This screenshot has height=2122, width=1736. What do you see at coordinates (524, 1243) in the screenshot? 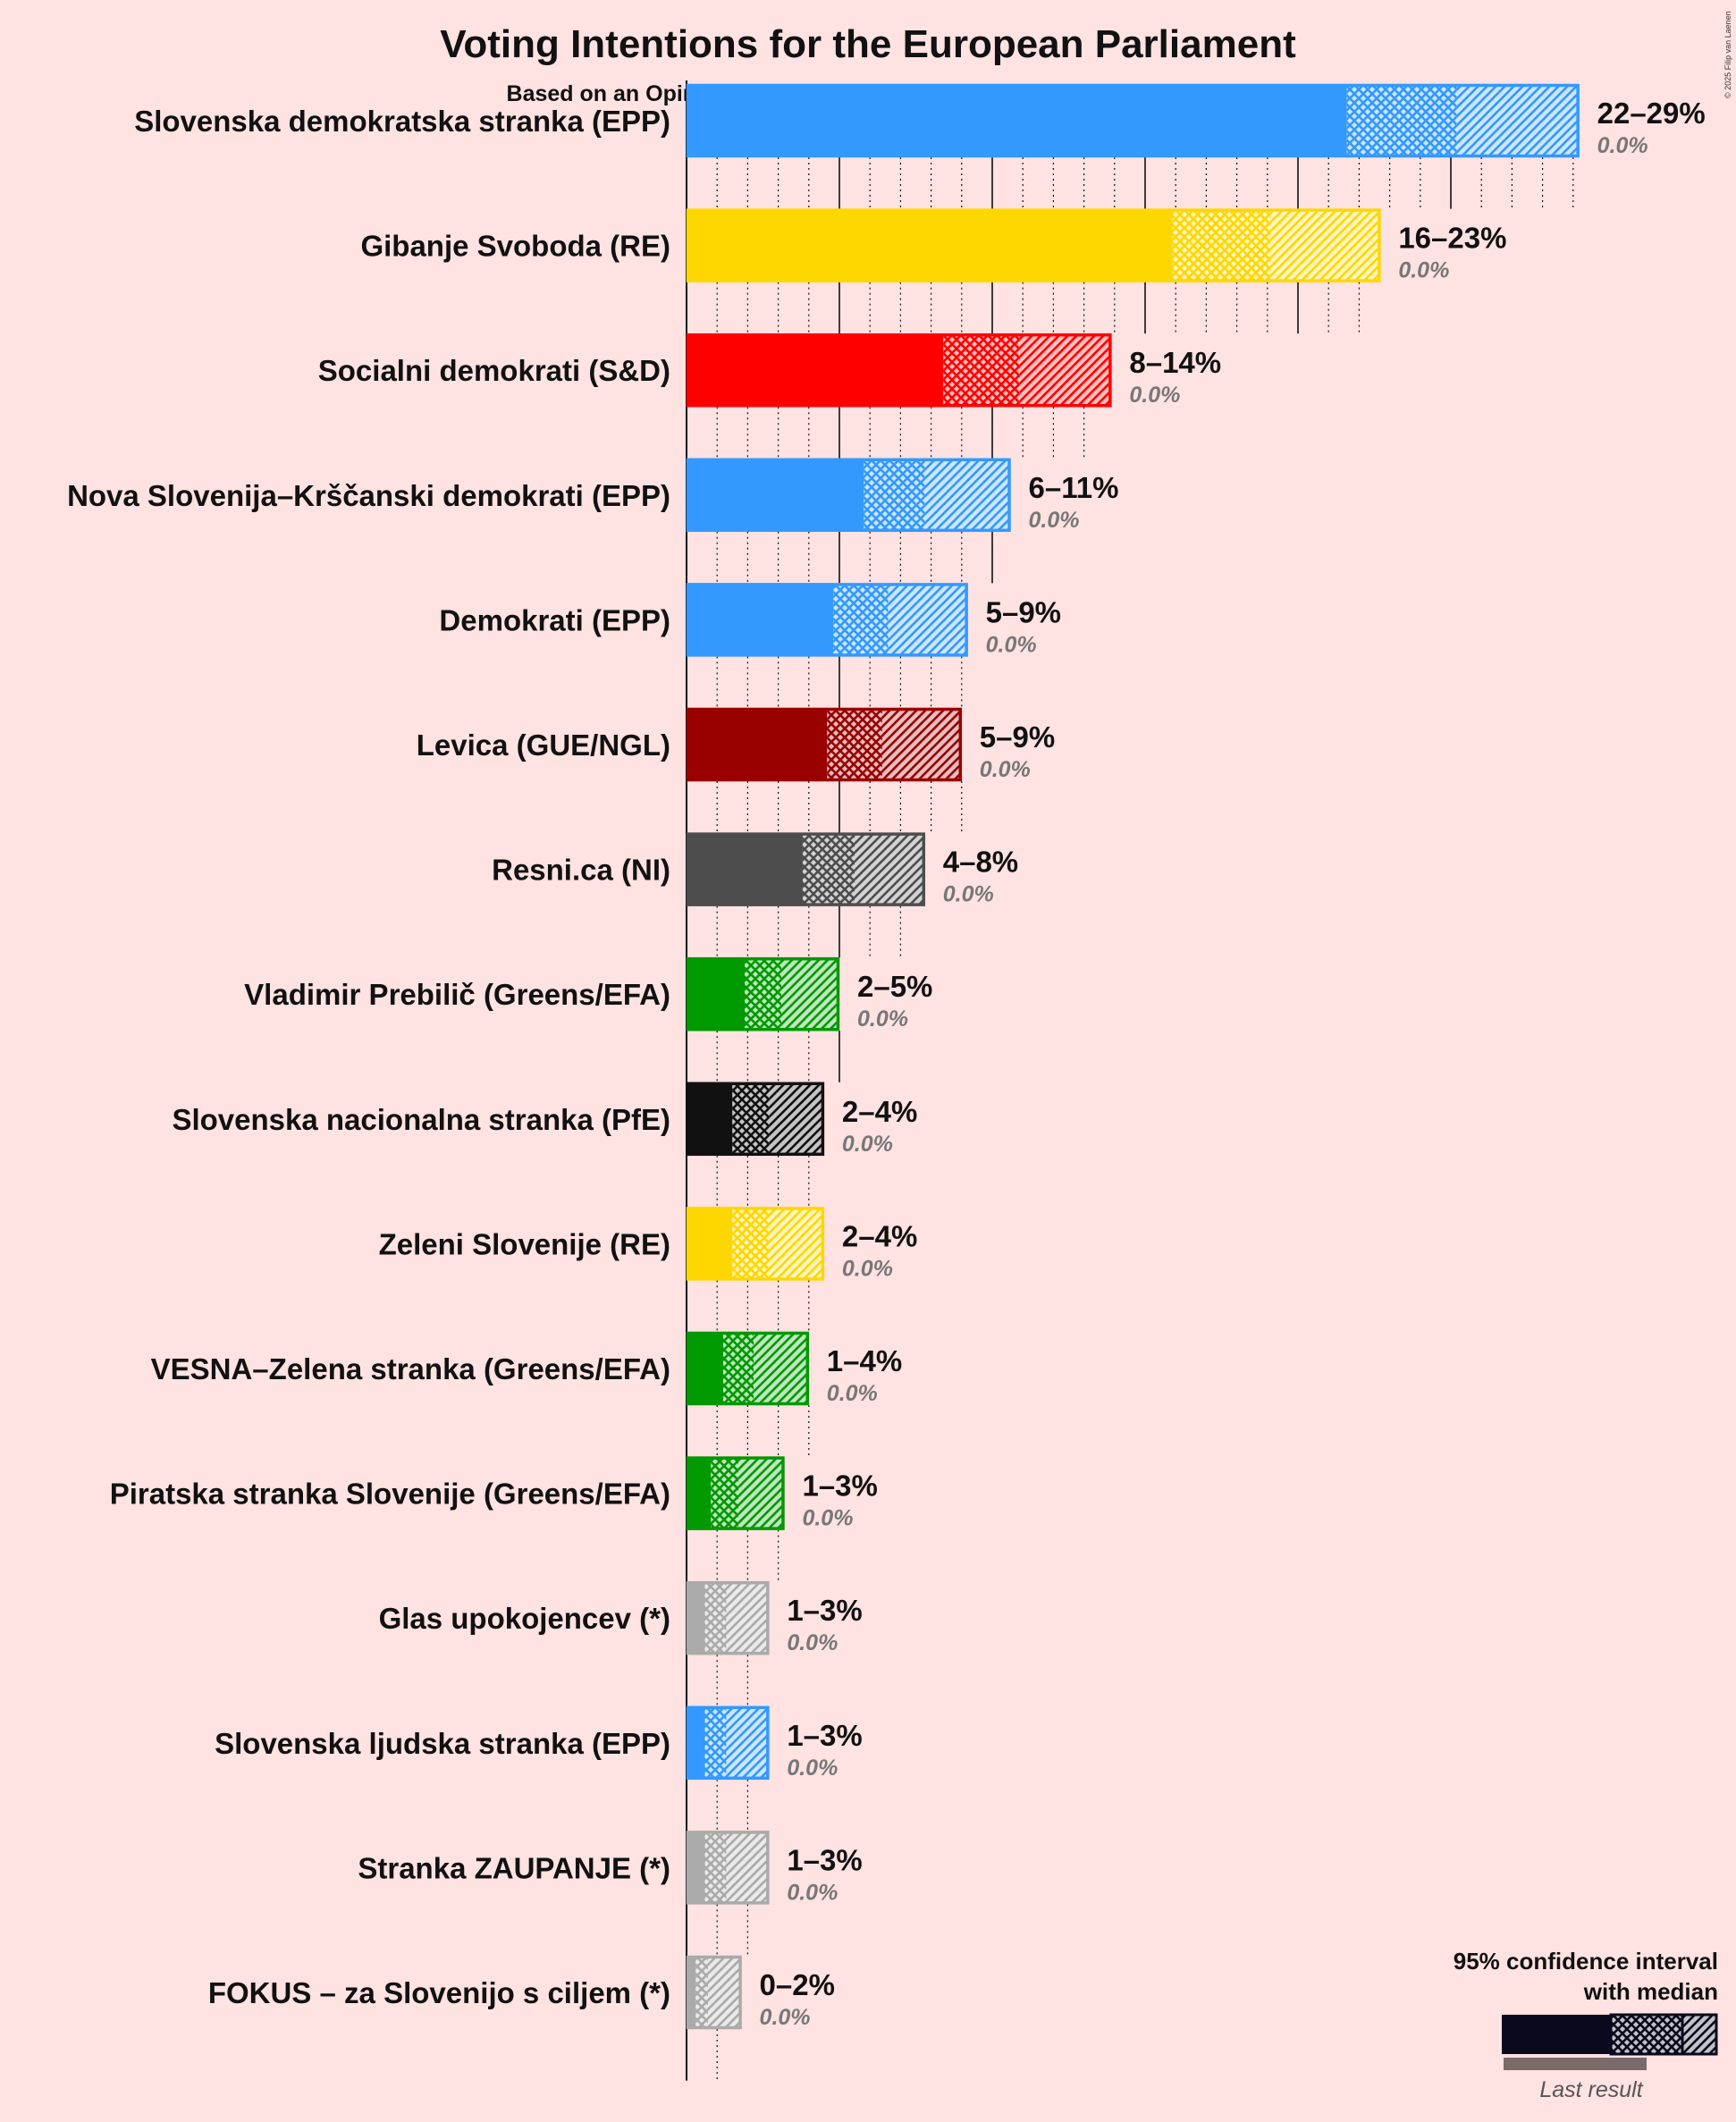
I see `party-label: Zeleni Slovenije (RE)` at bounding box center [524, 1243].